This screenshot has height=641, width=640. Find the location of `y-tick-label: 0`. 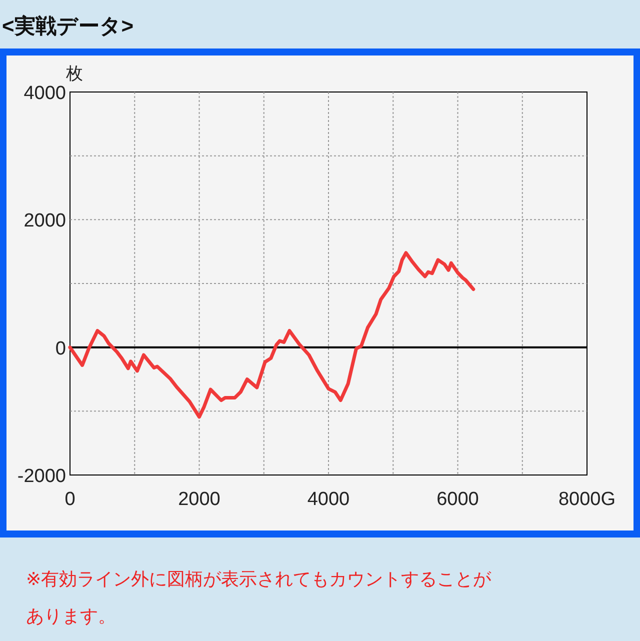

y-tick-label: 0 is located at coordinates (60, 349).